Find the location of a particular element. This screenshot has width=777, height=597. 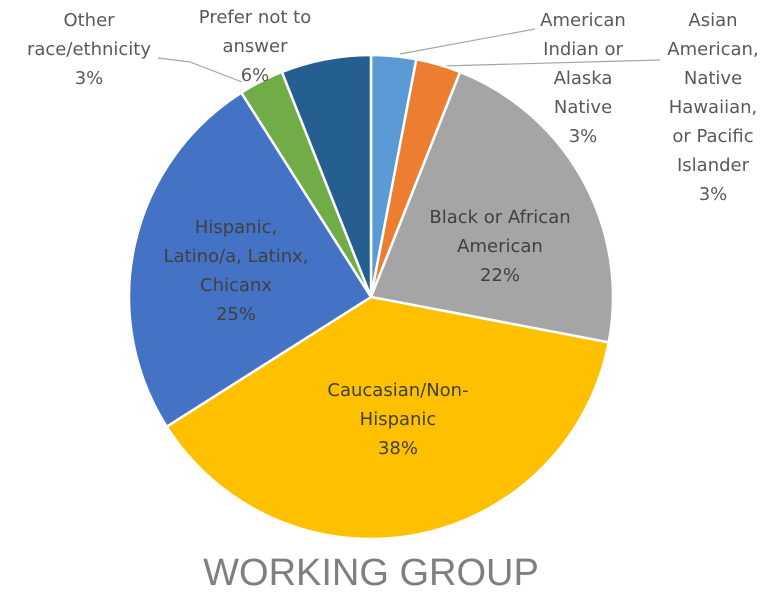

category-label: Caucasian/Non-Hispanic is located at coordinates (398, 405).